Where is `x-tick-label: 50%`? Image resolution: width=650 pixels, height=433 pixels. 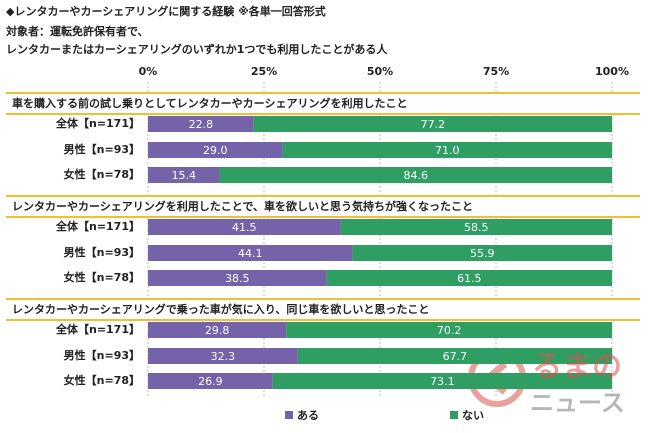 x-tick-label: 50% is located at coordinates (380, 71).